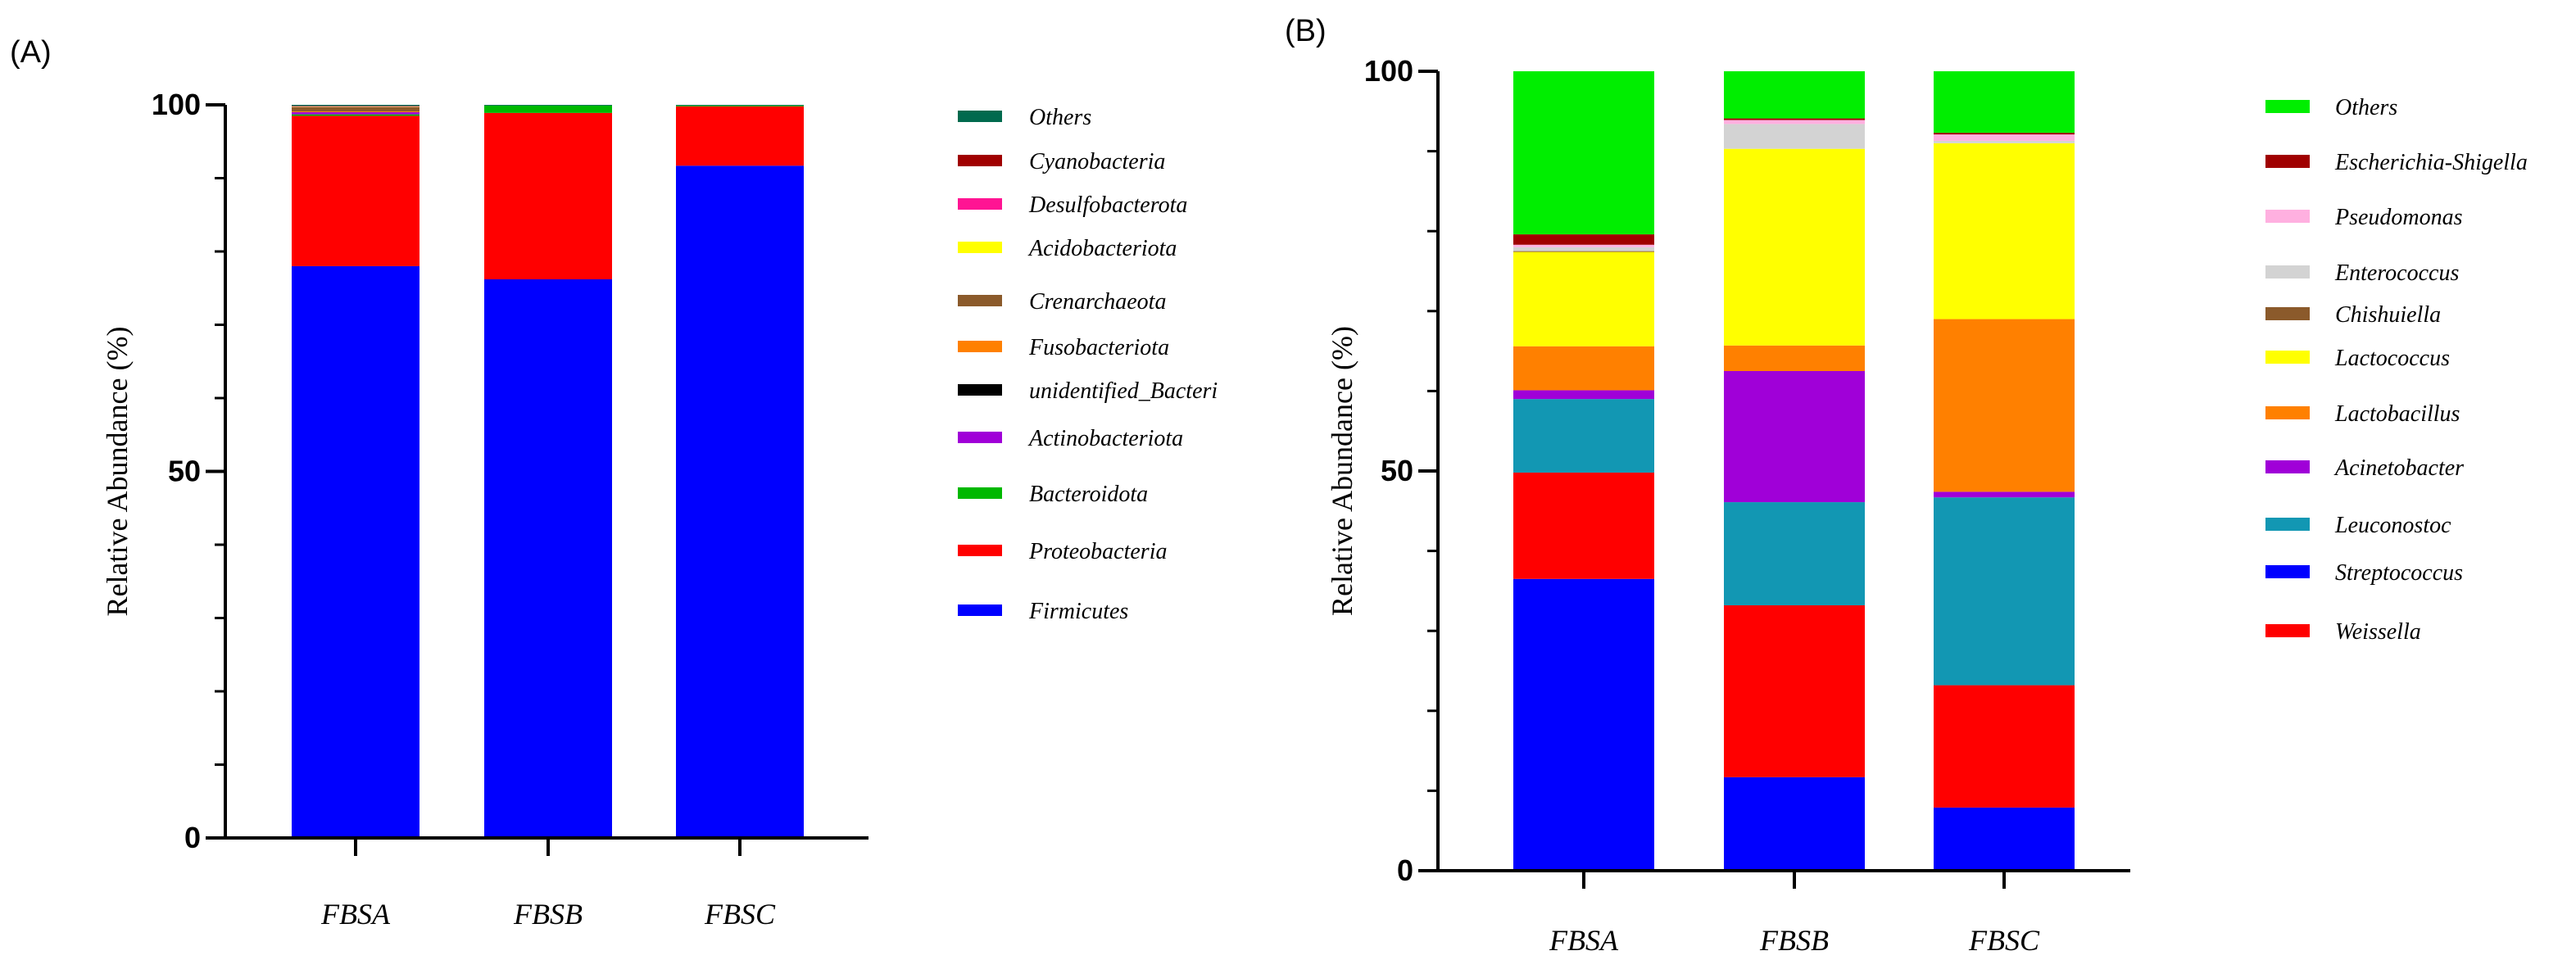 This screenshot has height=969, width=2576. What do you see at coordinates (1397, 470) in the screenshot?
I see `panel-b-y-tick-label-50: 50` at bounding box center [1397, 470].